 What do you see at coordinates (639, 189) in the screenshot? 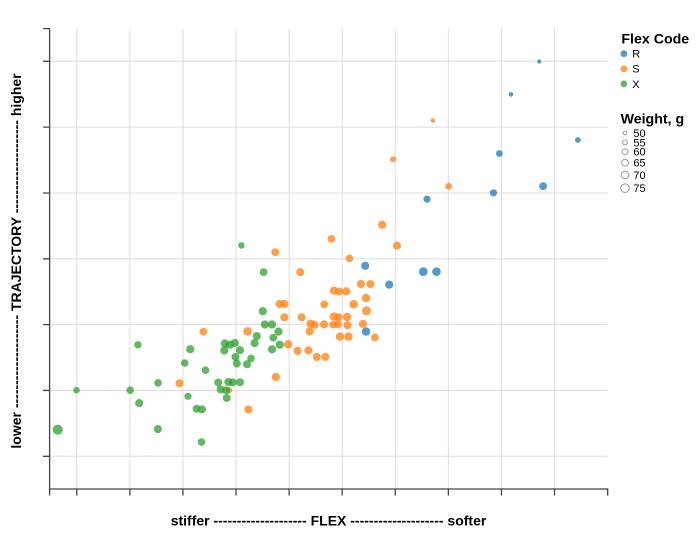
I see `svg-text: 75` at bounding box center [639, 189].